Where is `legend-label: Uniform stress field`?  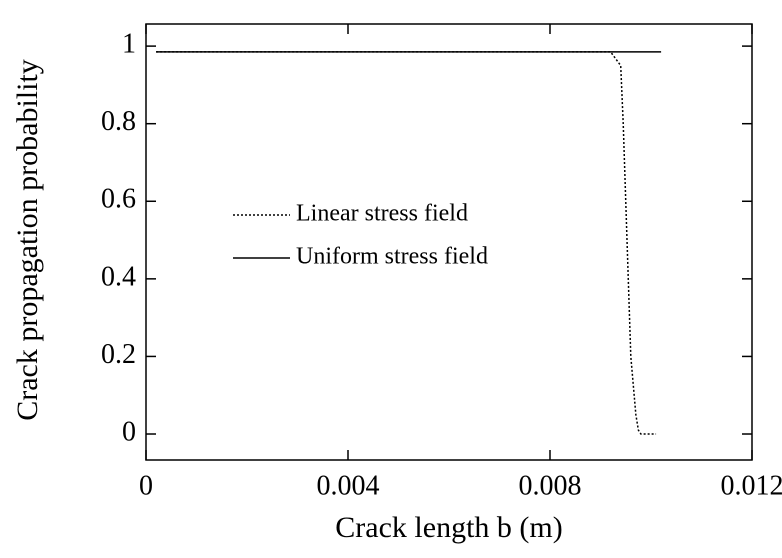
legend-label: Uniform stress field is located at coordinates (392, 257).